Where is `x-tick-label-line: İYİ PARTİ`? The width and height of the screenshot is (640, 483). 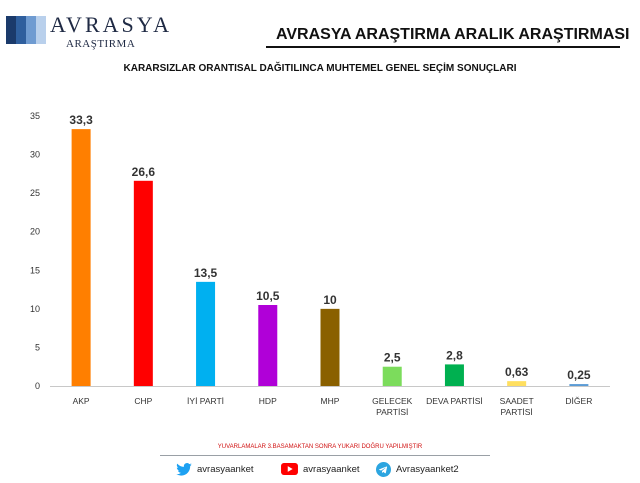 x-tick-label-line: İYİ PARTİ is located at coordinates (205, 401).